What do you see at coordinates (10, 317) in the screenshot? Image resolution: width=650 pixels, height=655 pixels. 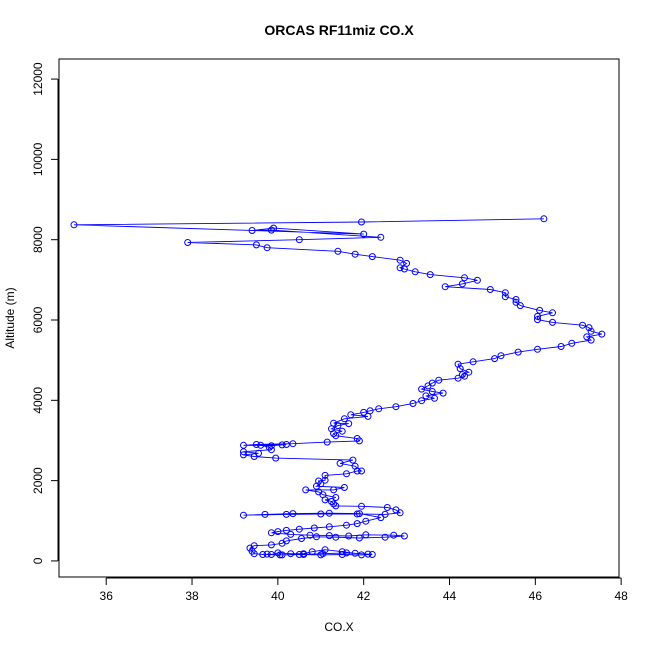 I see `y-axis-label: Altitude (m)` at bounding box center [10, 317].